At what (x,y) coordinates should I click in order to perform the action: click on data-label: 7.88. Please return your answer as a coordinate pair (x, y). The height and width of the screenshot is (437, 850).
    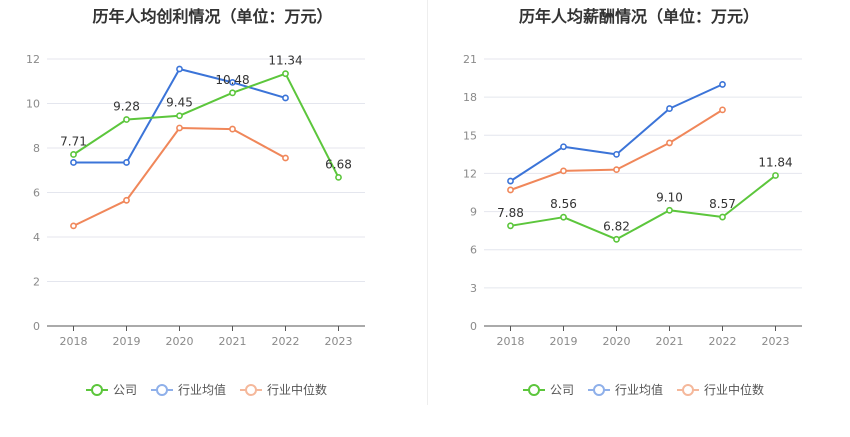
    Looking at the image, I should click on (510, 213).